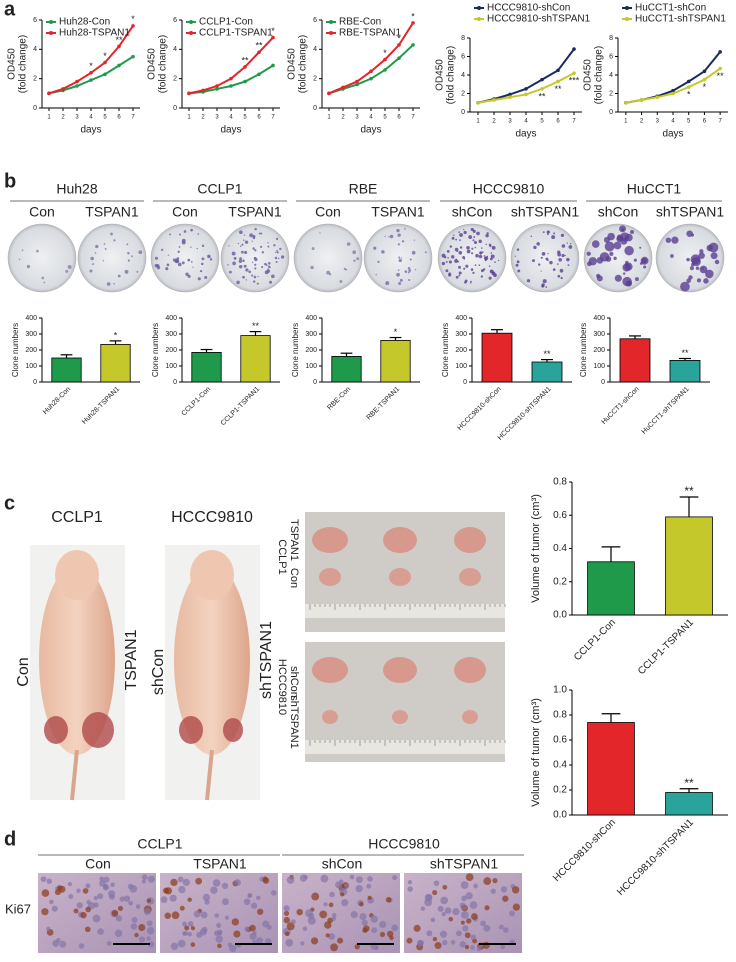 The height and width of the screenshot is (962, 736). I want to click on y-tick-label: 0.6, so click(560, 740).